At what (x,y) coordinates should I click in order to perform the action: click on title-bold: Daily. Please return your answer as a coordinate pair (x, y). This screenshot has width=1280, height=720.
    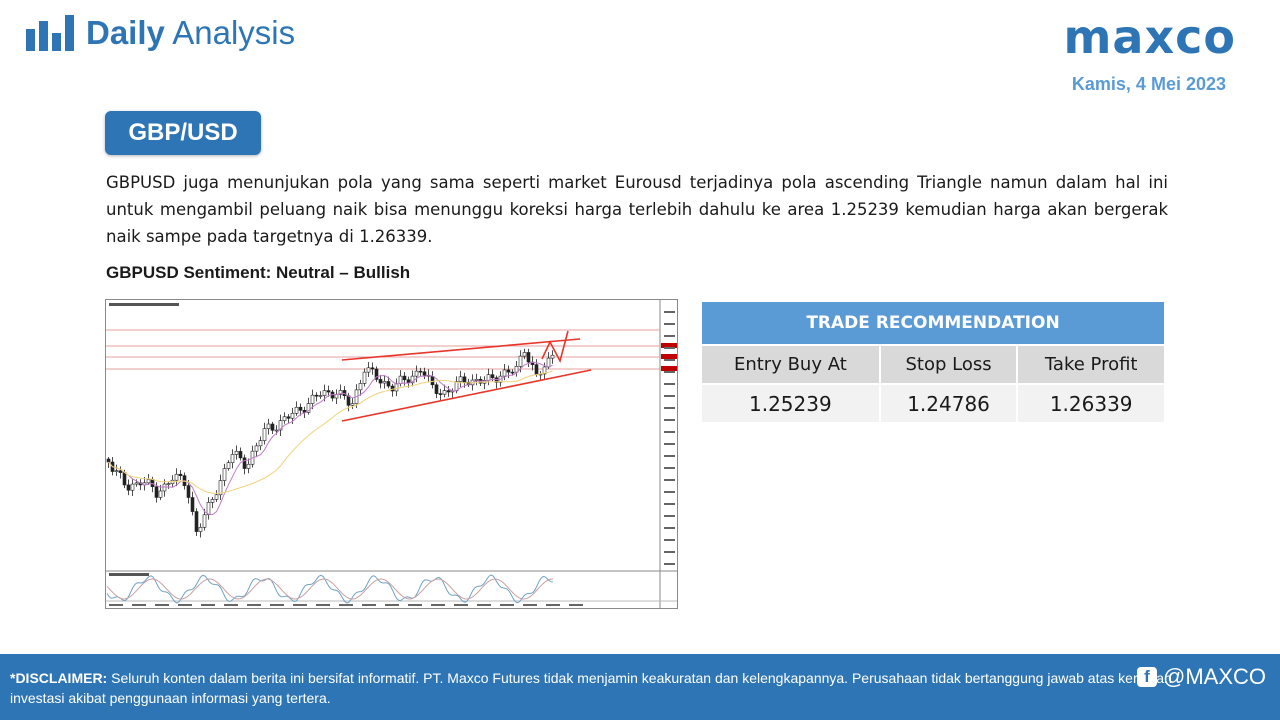
    Looking at the image, I should click on (125, 32).